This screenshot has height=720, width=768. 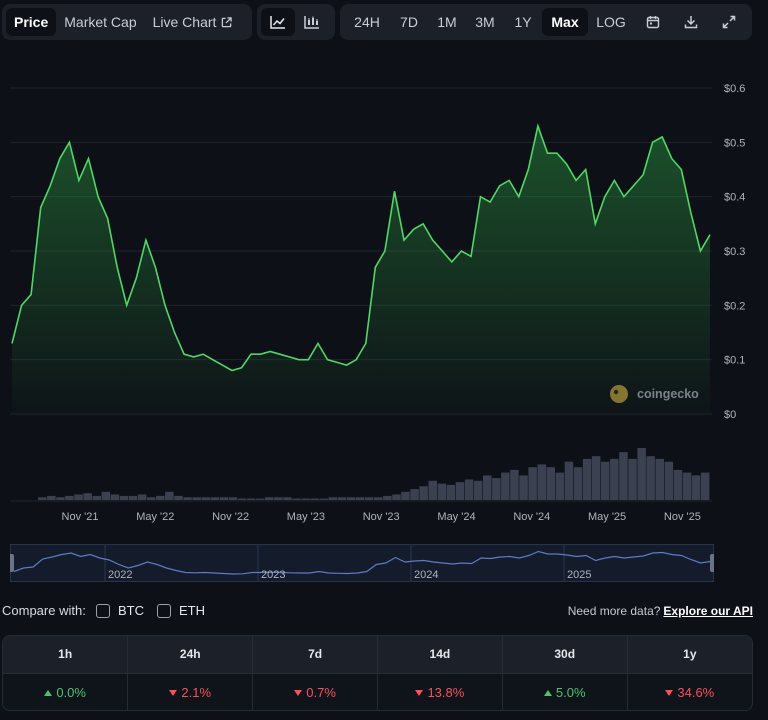 I want to click on navigator-line, so click(x=362, y=562).